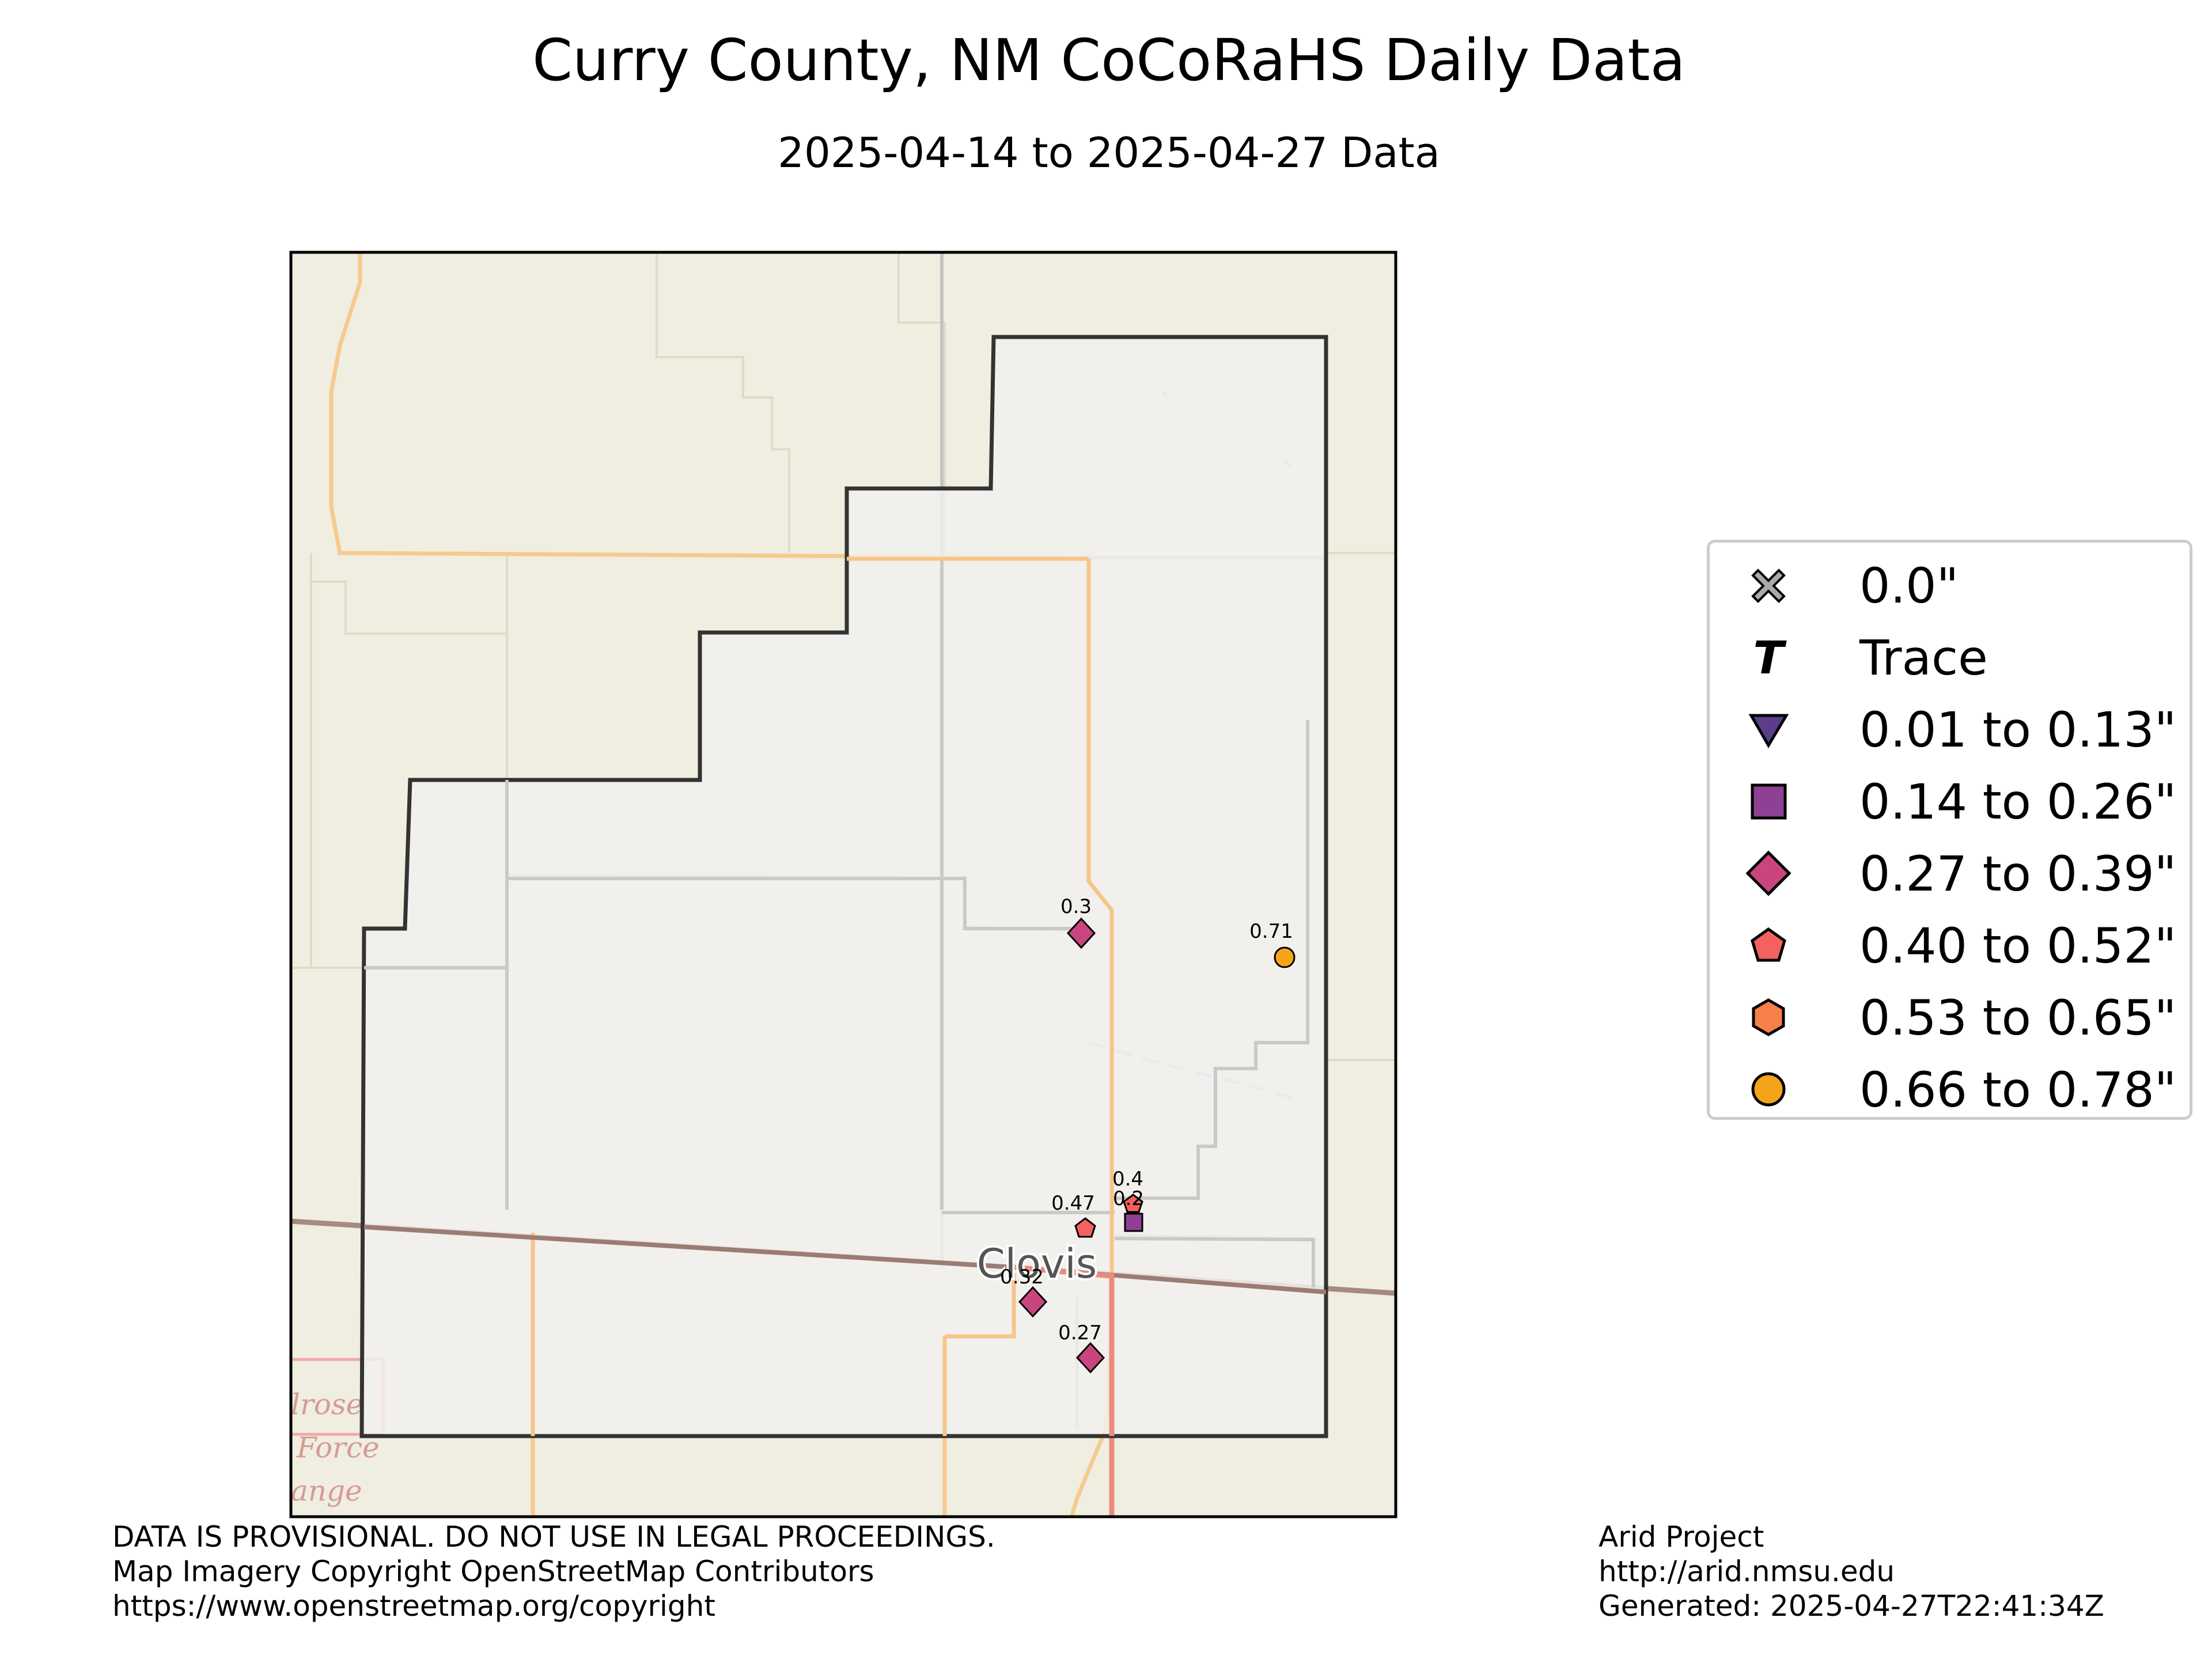 The width and height of the screenshot is (2212, 1659). Describe the element at coordinates (1909, 586) in the screenshot. I see `legend-label: 0.0"` at that location.